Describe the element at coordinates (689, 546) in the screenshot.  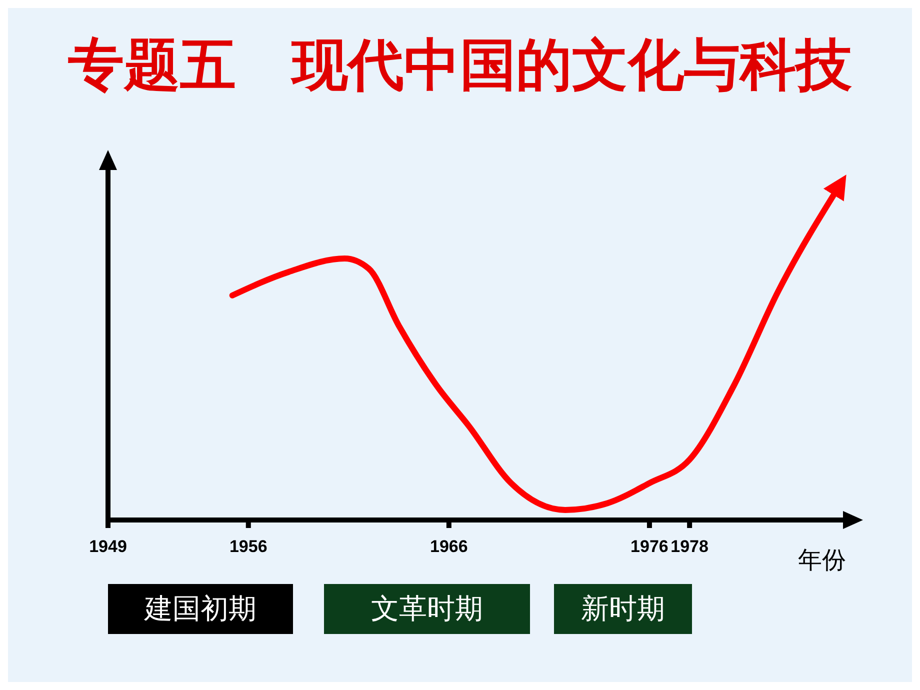
I see `x-tick-label: 1978` at that location.